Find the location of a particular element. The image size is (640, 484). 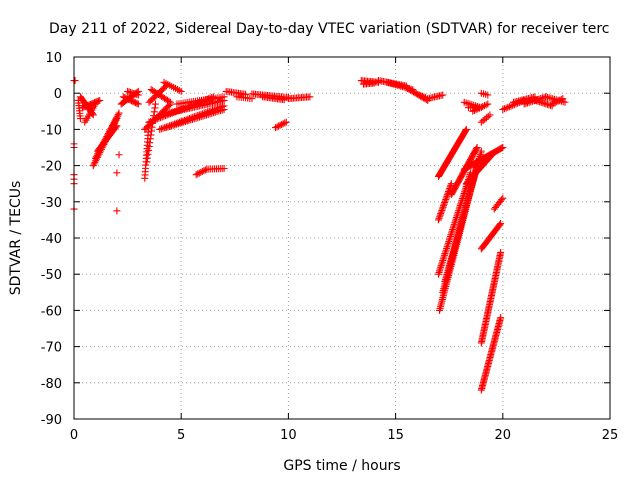

x-tick-label: 25 is located at coordinates (610, 435).